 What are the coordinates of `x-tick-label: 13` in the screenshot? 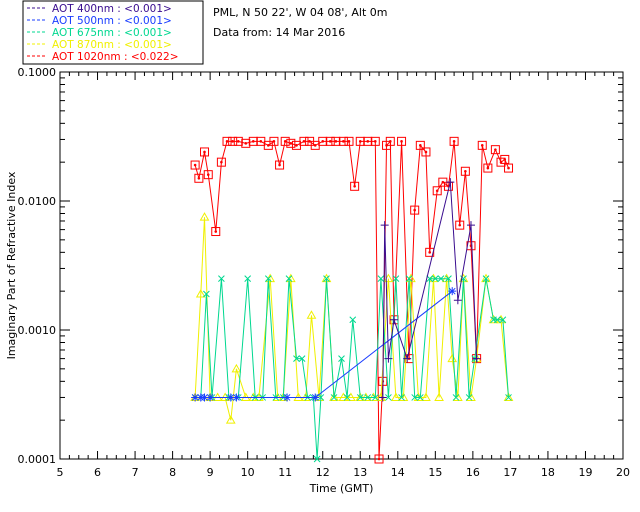 It's located at (360, 472).